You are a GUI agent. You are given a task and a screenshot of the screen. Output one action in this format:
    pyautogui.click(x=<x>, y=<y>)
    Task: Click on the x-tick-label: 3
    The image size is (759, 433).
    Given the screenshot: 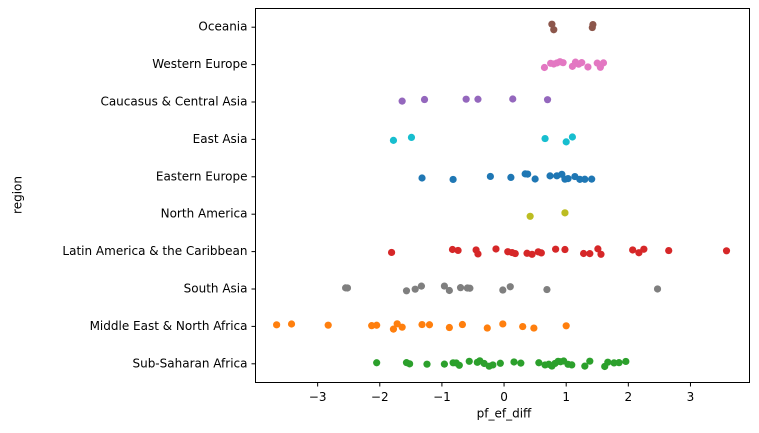 What is the action you would take?
    pyautogui.click(x=691, y=397)
    